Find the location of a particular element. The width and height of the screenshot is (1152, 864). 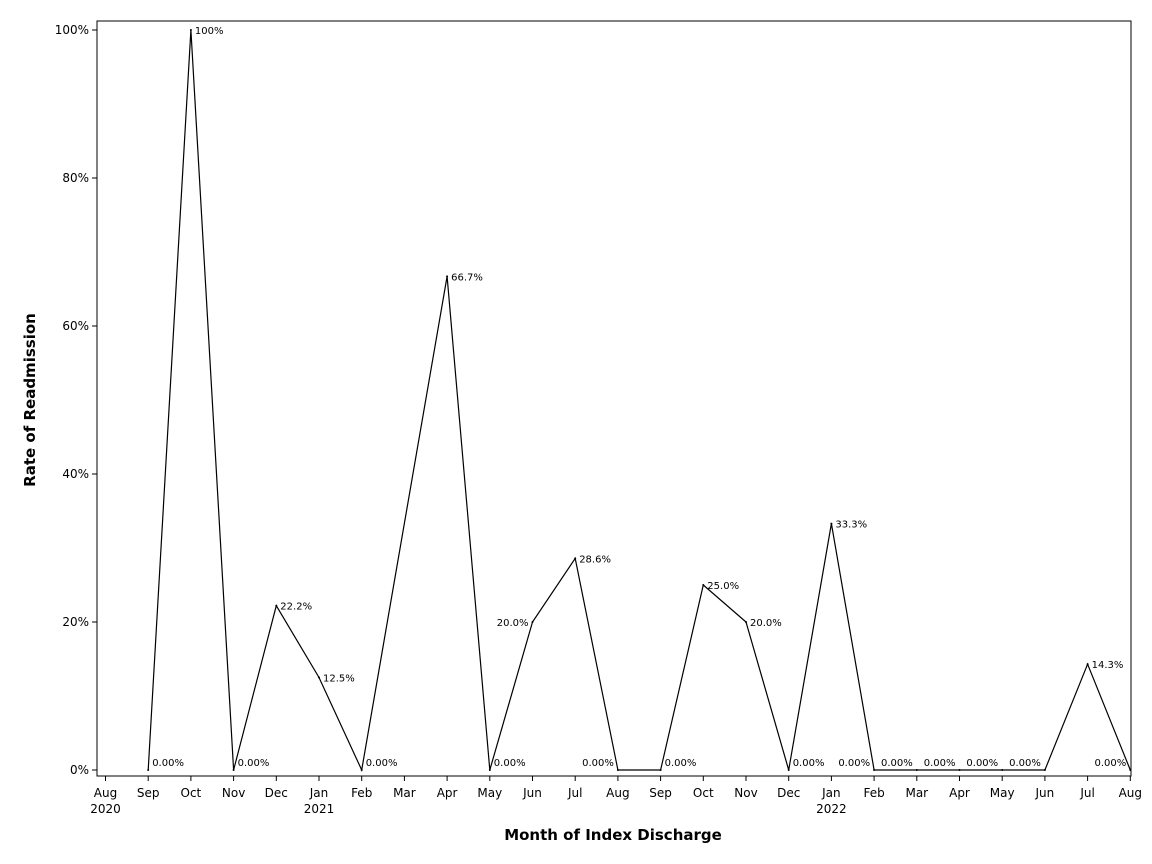

y-axis-title: Rate of Readmission is located at coordinates (30, 400).